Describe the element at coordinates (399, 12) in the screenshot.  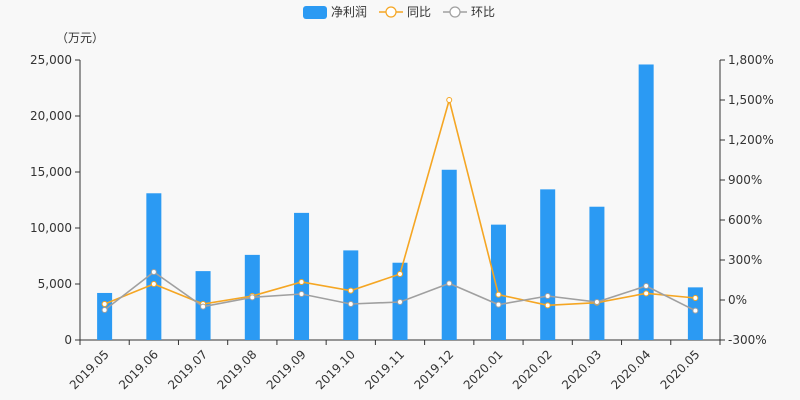
I see `legend: 净利润 同比 环比` at that location.